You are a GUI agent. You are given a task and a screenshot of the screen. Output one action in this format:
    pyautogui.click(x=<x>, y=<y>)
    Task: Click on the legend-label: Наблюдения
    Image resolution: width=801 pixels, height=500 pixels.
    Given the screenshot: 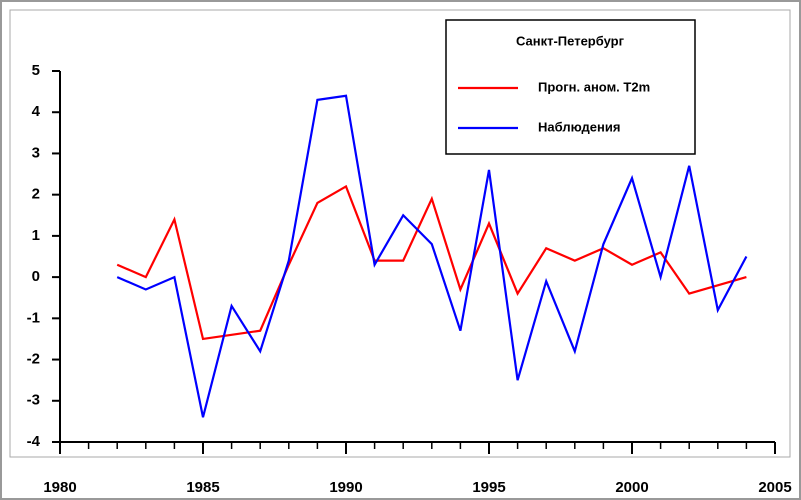 What is the action you would take?
    pyautogui.click(x=579, y=126)
    